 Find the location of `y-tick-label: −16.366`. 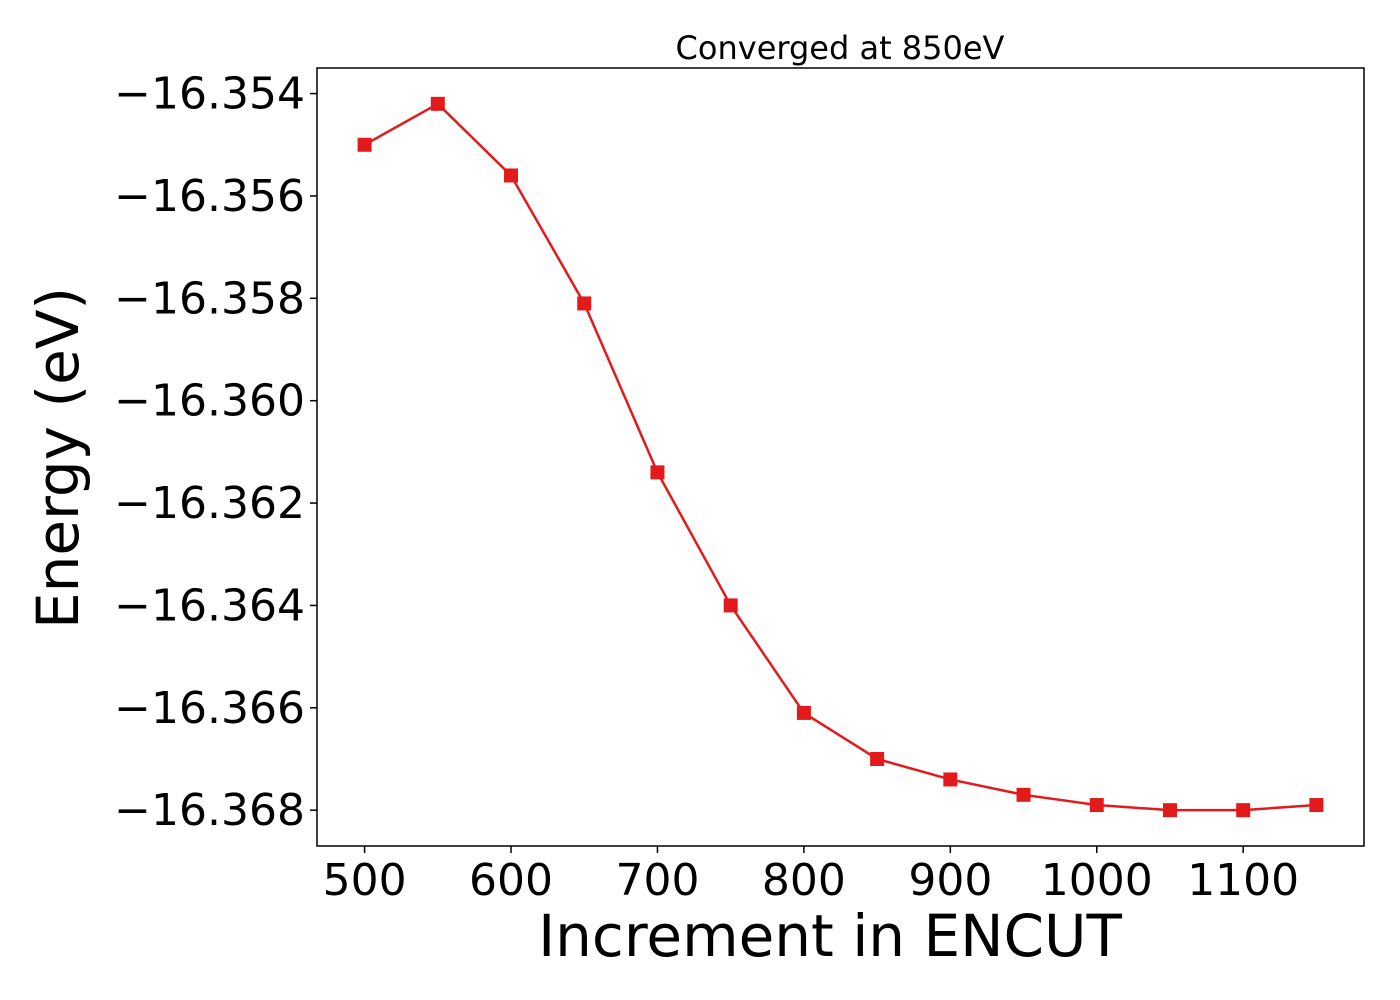

y-tick-label: −16.366 is located at coordinates (209, 708).